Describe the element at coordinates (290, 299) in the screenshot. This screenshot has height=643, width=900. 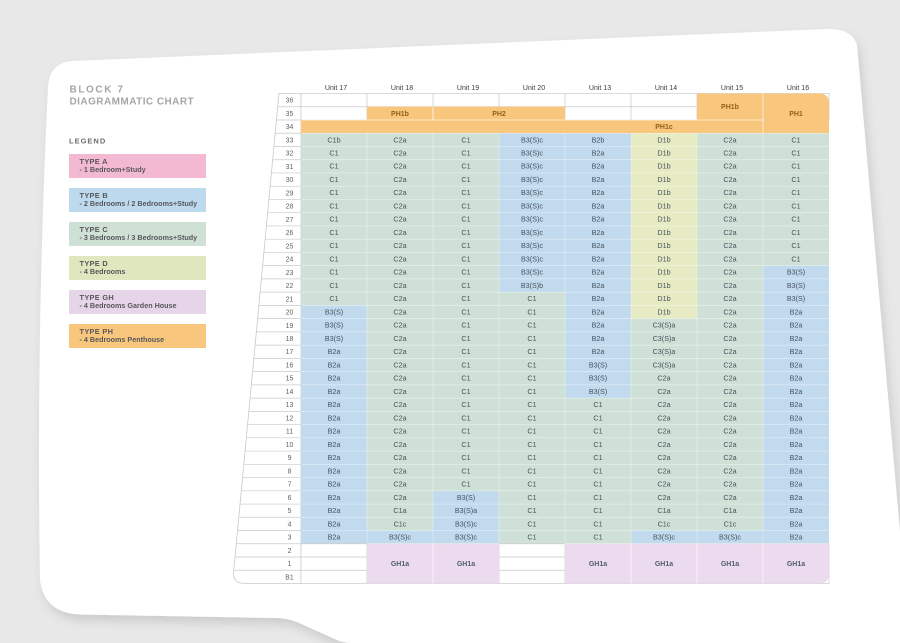
I see `svg-text: 21` at that location.